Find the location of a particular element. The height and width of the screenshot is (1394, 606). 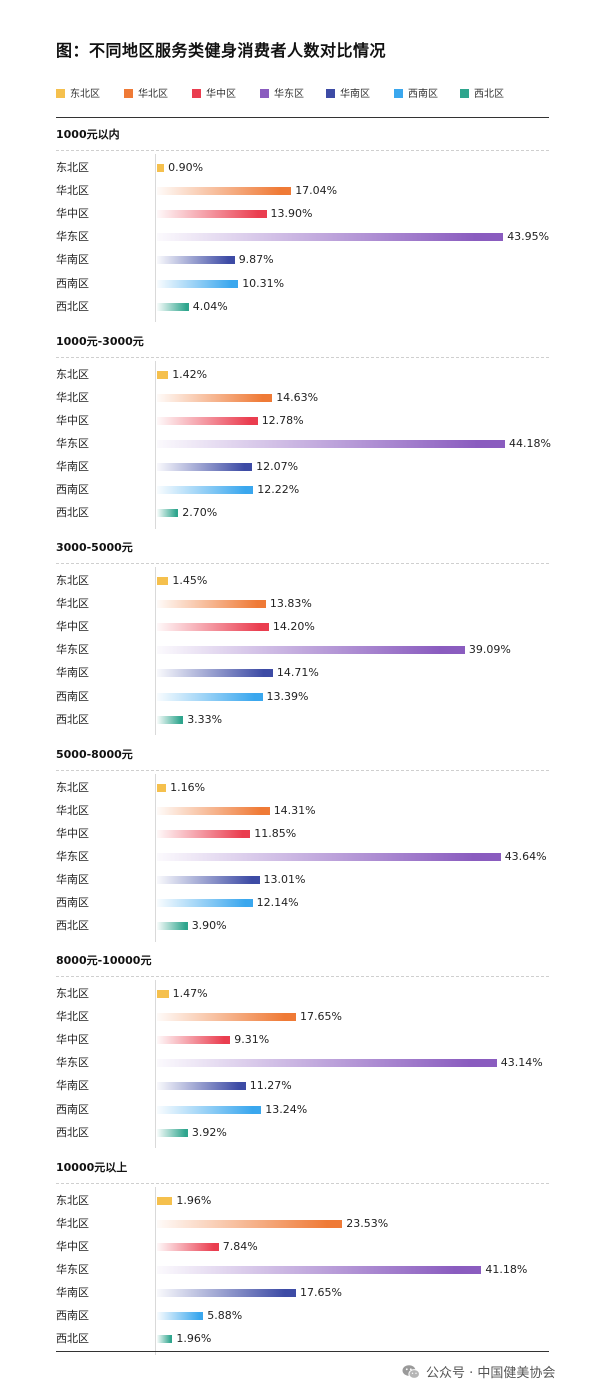

value-label: 43.95% is located at coordinates (528, 237).